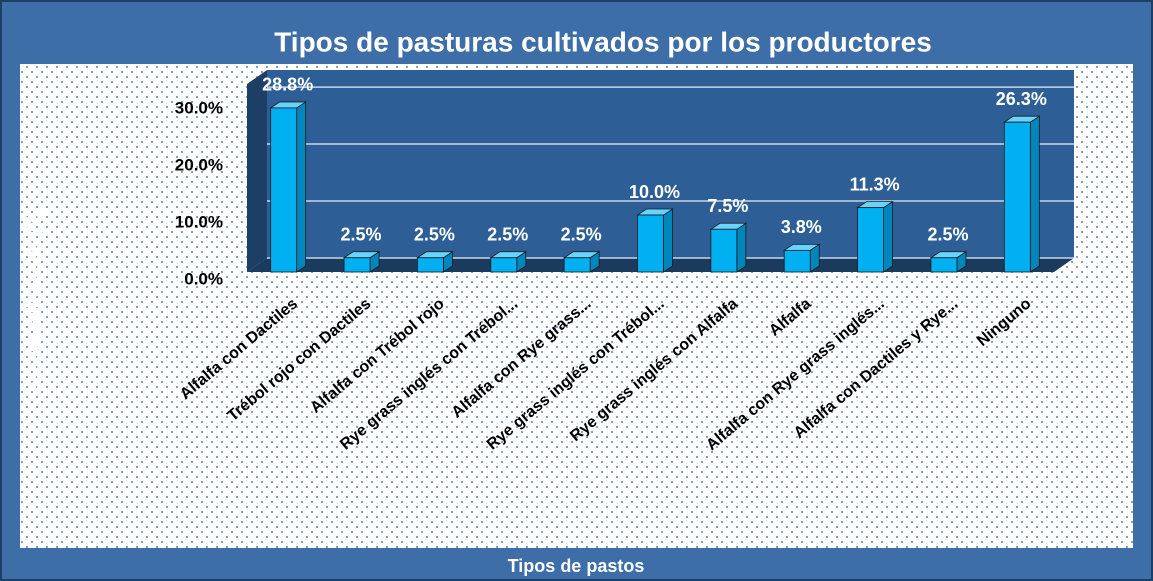  What do you see at coordinates (287, 85) in the screenshot?
I see `data-label: 28.8%` at bounding box center [287, 85].